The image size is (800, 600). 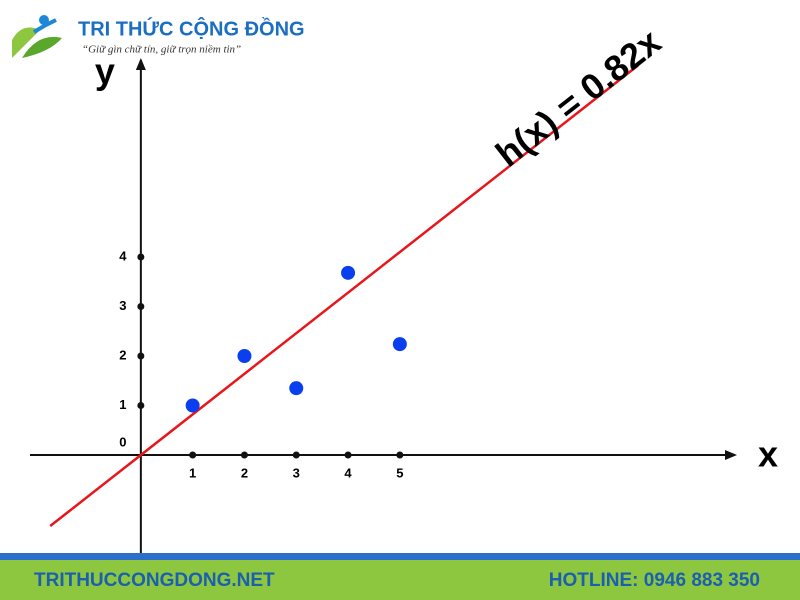 I want to click on origin-label: 0, so click(x=122, y=441).